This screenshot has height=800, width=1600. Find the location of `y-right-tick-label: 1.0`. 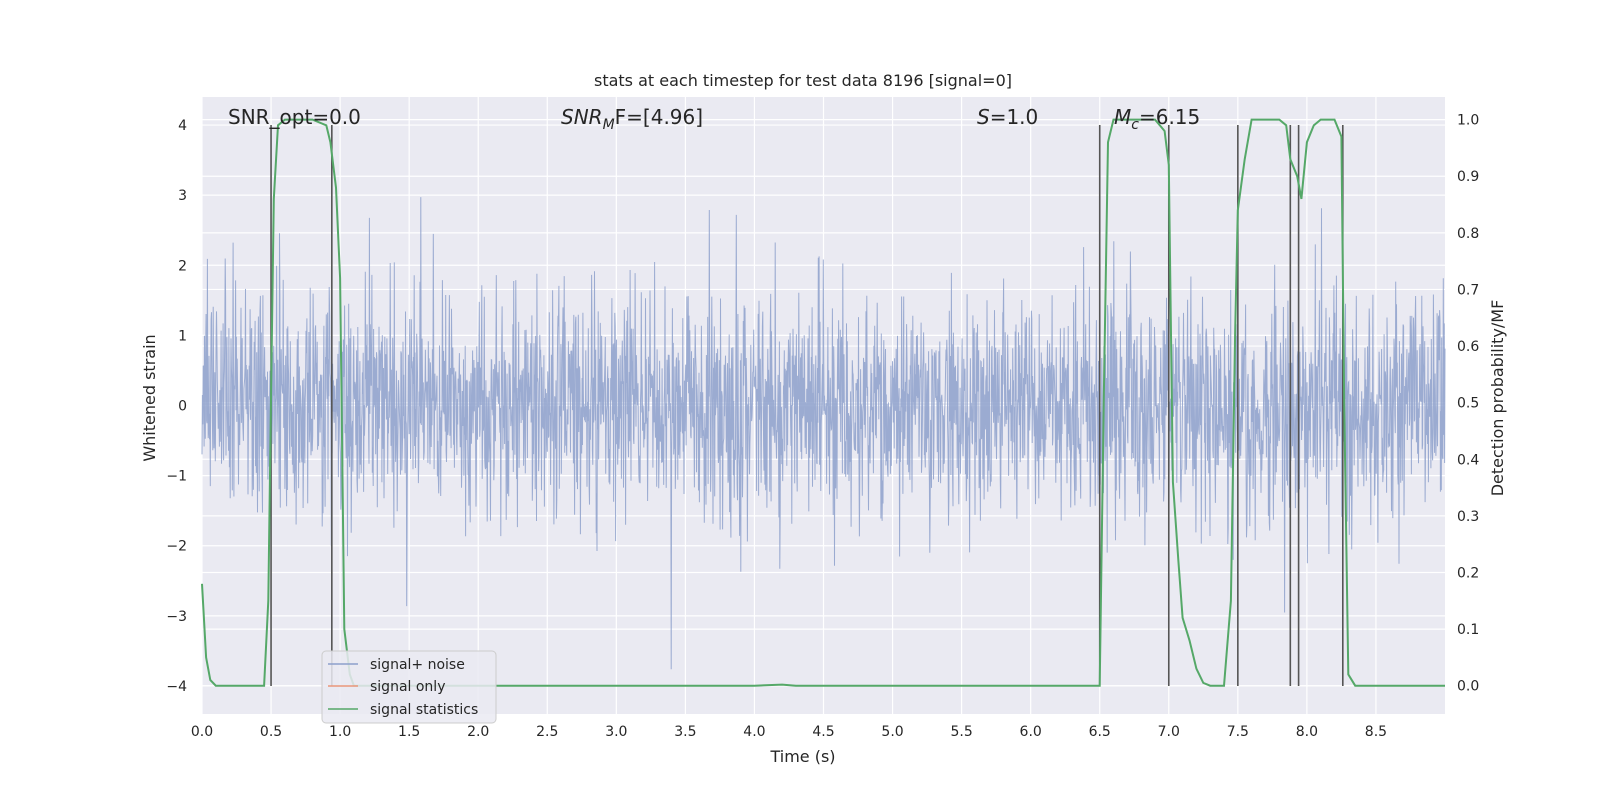

y-right-tick-label: 1.0 is located at coordinates (1468, 121).